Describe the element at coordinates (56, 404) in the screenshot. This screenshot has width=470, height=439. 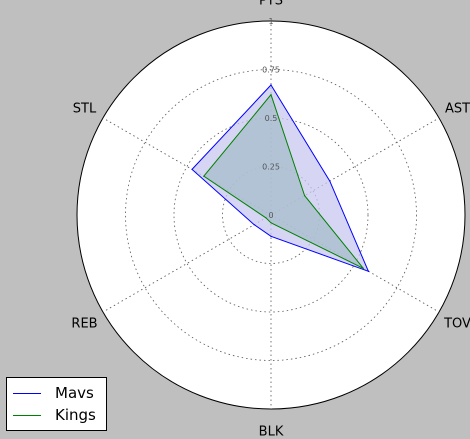
I see `legend: Mavs Kings` at that location.